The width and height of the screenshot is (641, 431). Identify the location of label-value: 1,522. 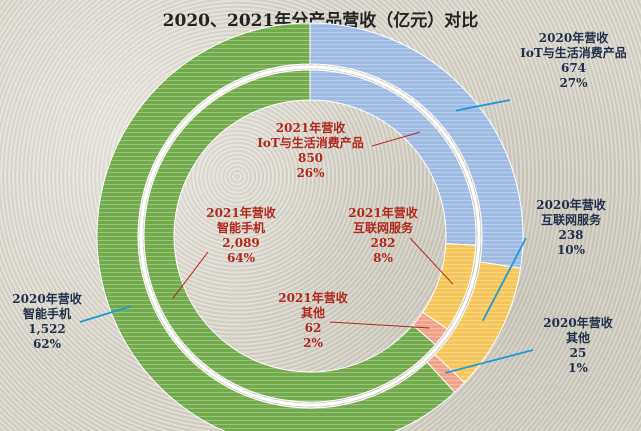
(47, 329).